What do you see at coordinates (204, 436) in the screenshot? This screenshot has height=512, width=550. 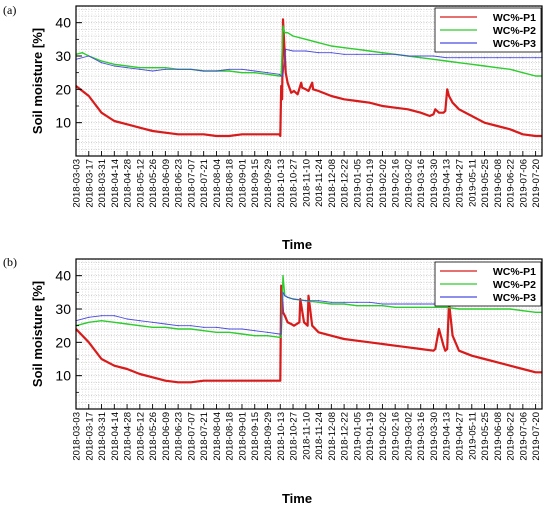 I see `x-tick-label: 2018-07-21` at bounding box center [204, 436].